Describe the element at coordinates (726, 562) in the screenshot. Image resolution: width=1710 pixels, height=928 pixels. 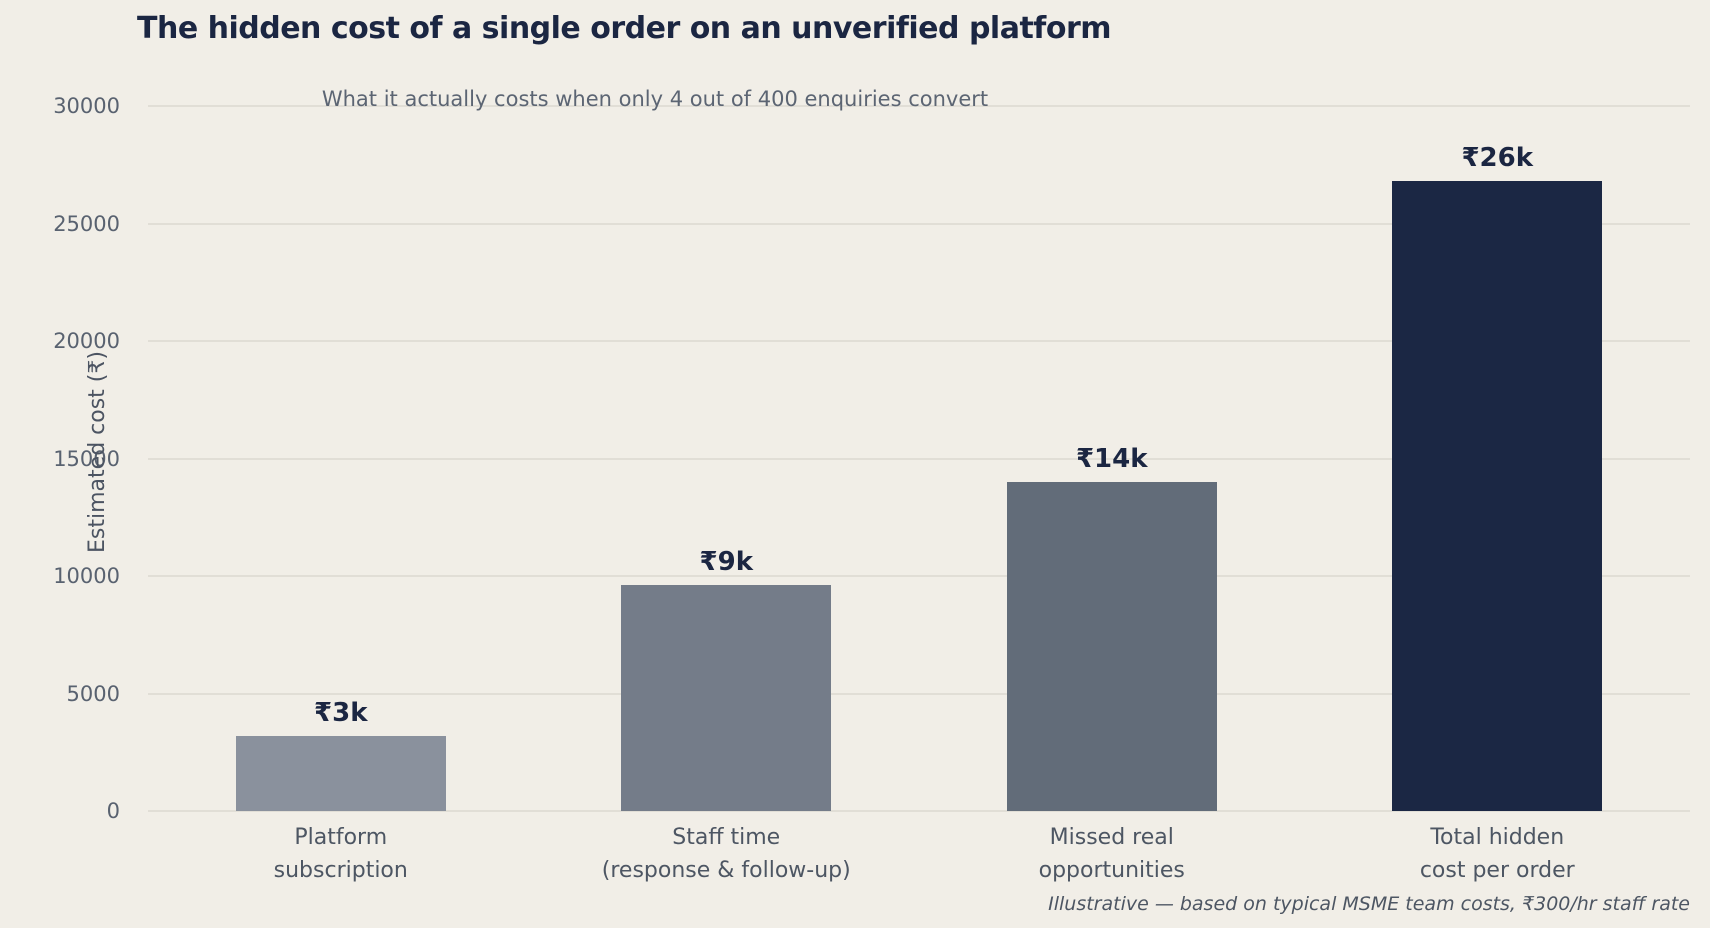
I see `bar-value-label-2: ₹9k` at that location.